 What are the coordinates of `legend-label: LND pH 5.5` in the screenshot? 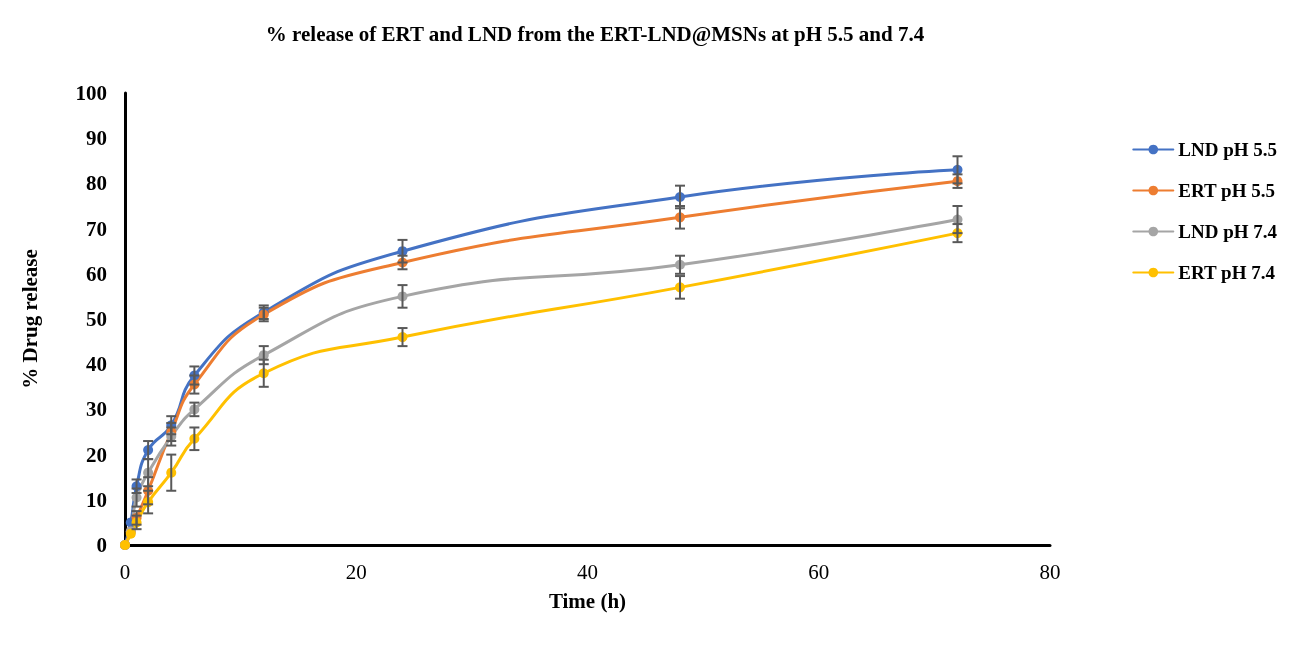 It's located at (1228, 149).